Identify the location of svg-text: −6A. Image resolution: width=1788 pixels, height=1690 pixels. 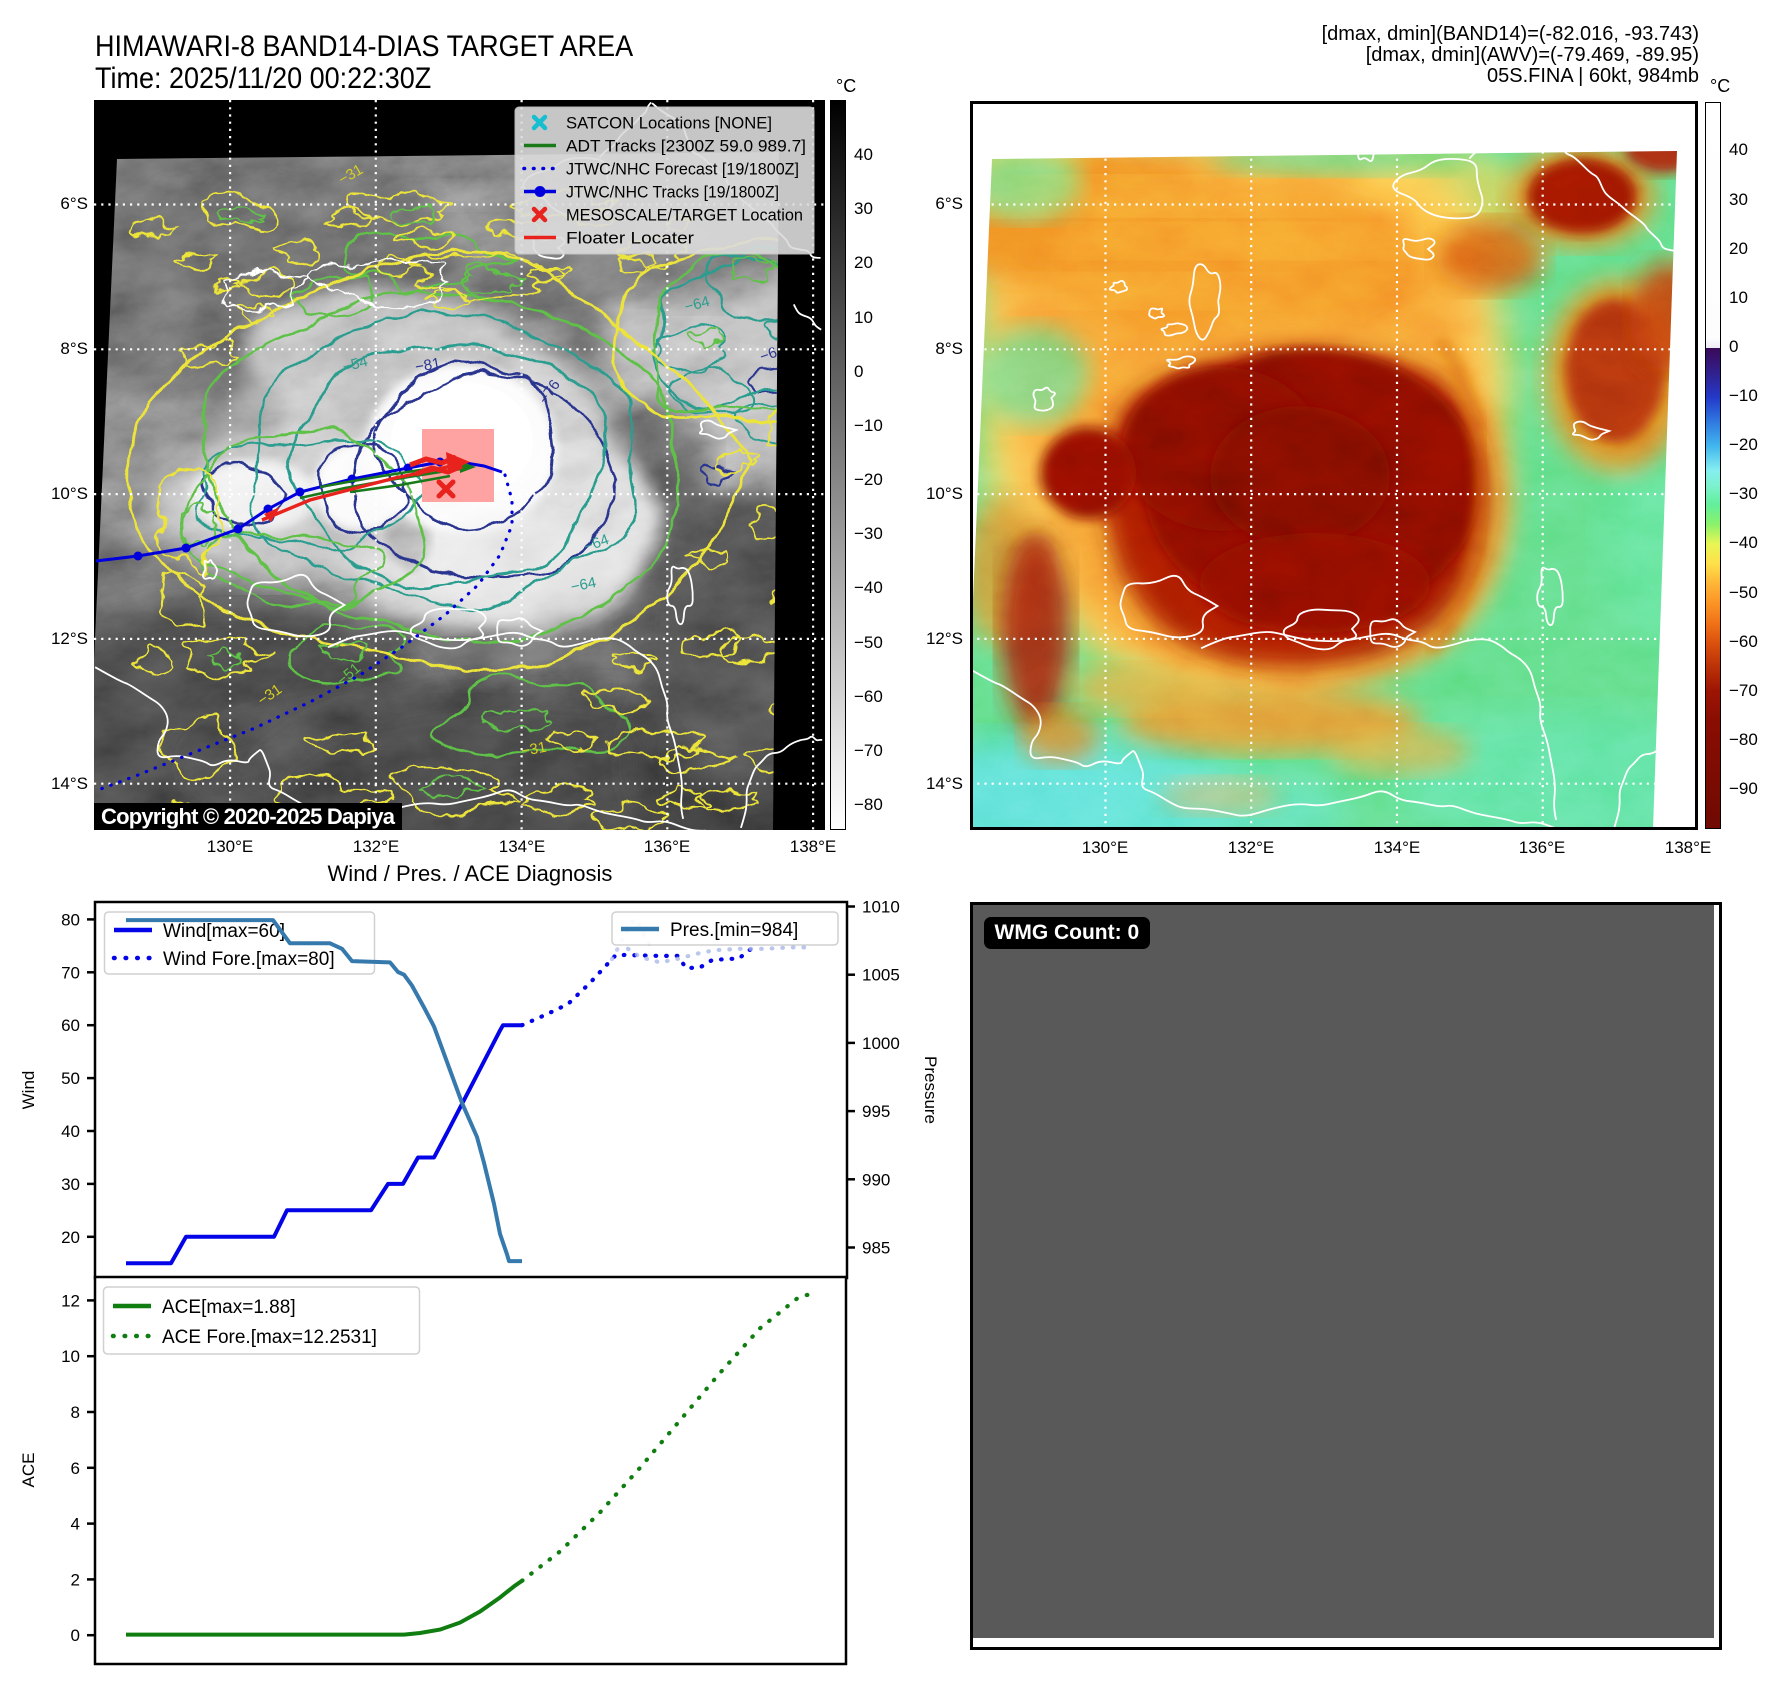
(773, 353).